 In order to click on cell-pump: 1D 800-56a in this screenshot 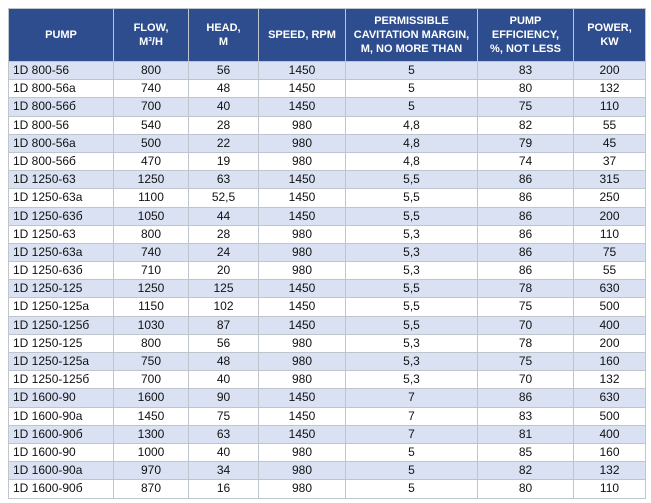, I will do `click(61, 143)`.